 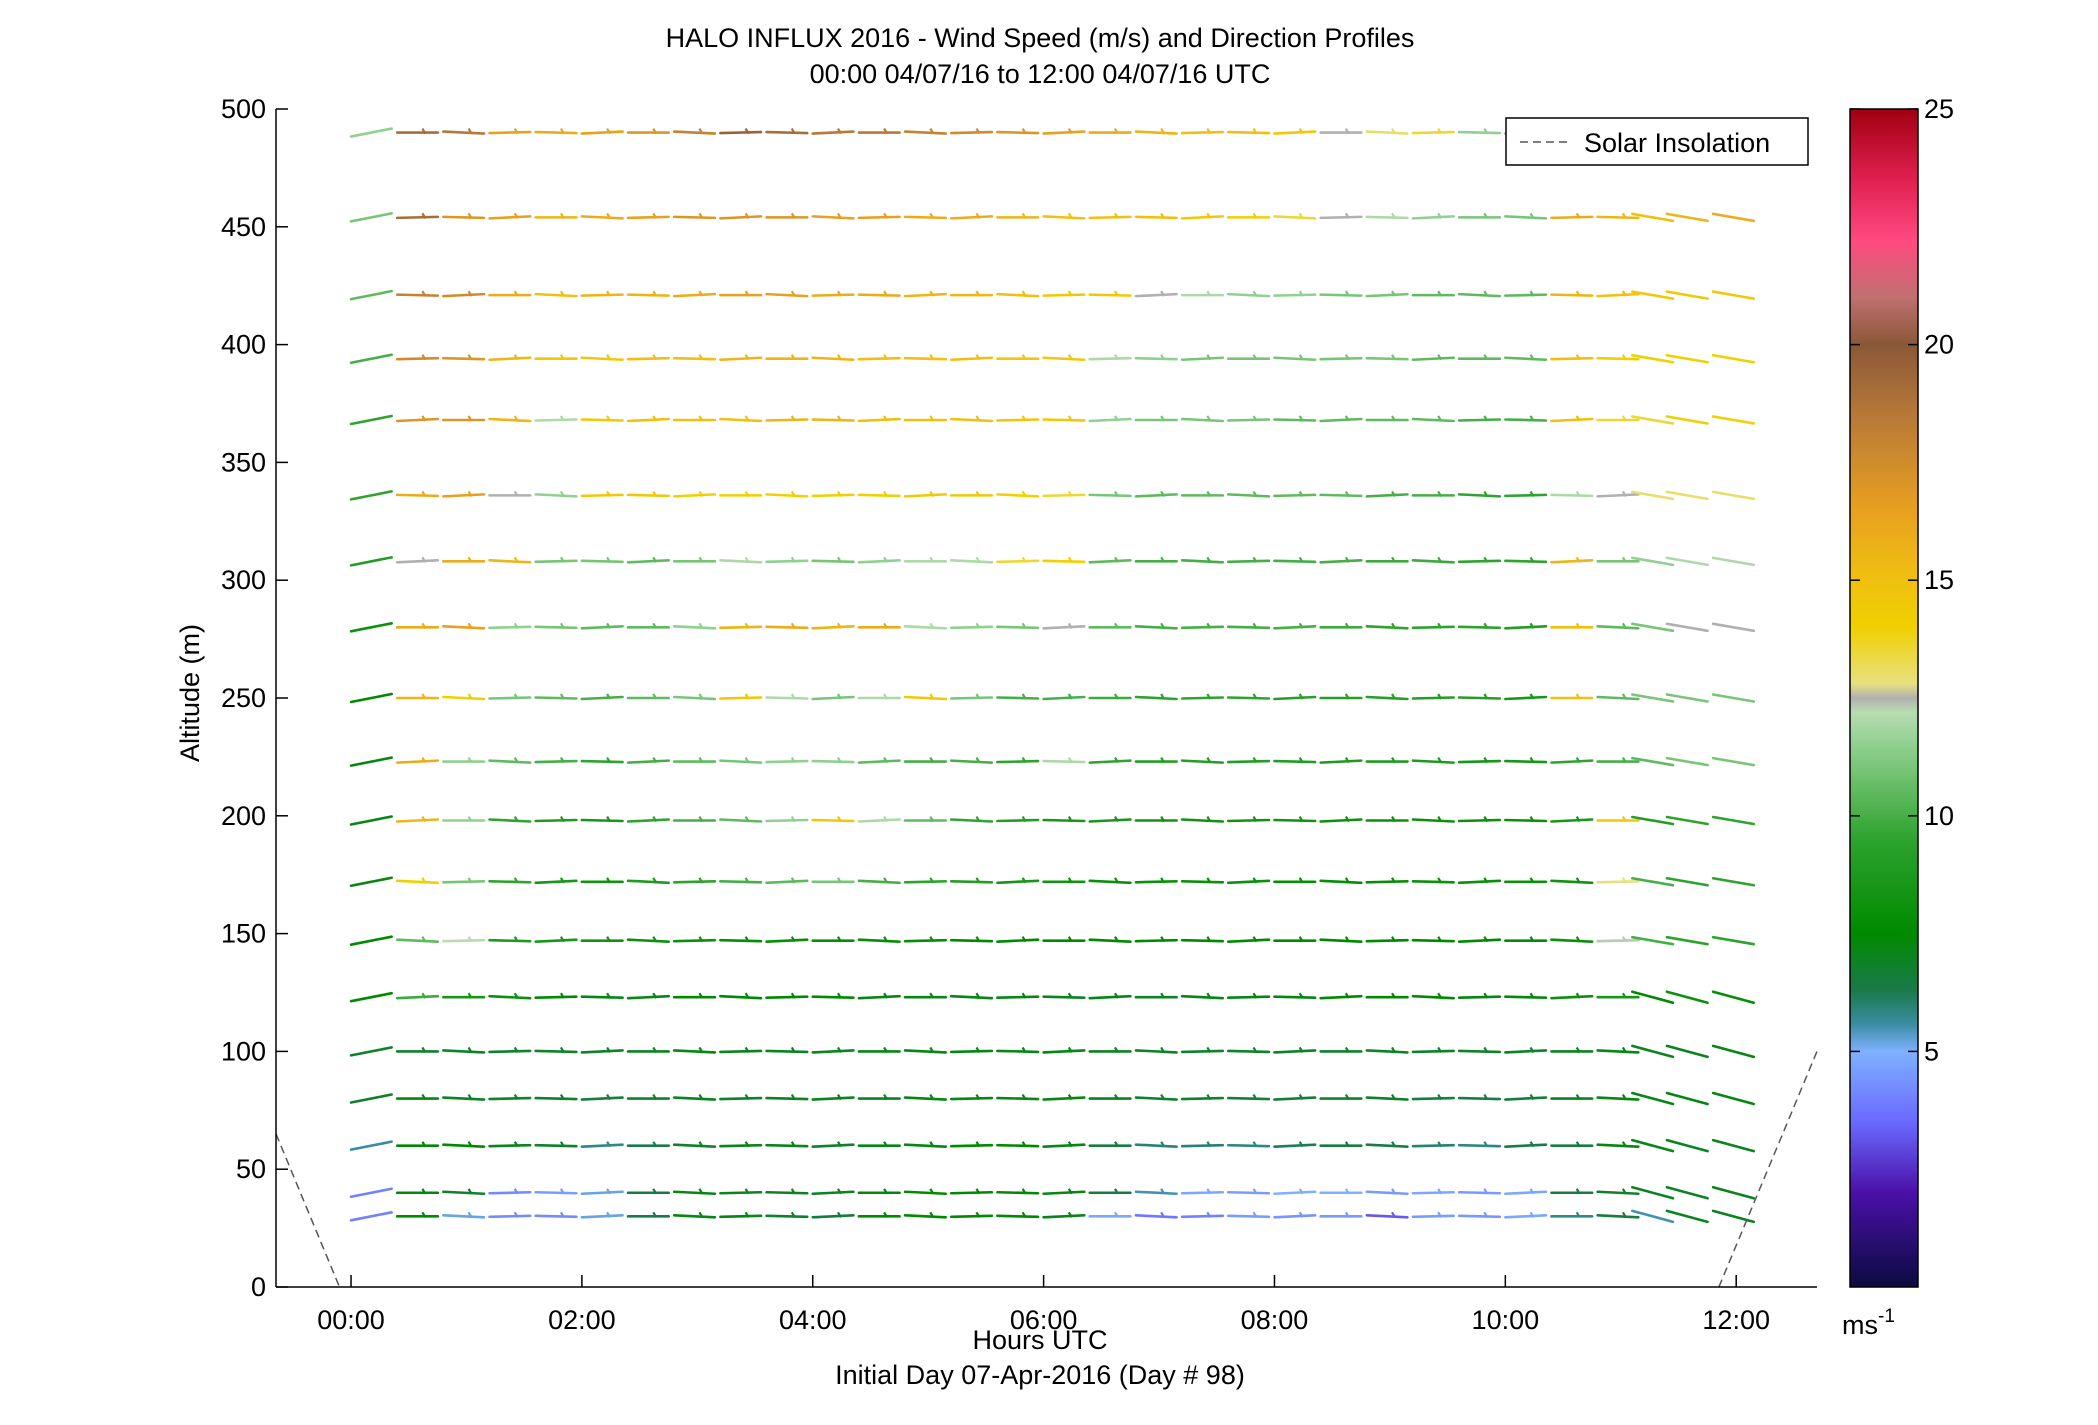 I want to click on colorbar-unit: ms-1, so click(x=1868, y=1323).